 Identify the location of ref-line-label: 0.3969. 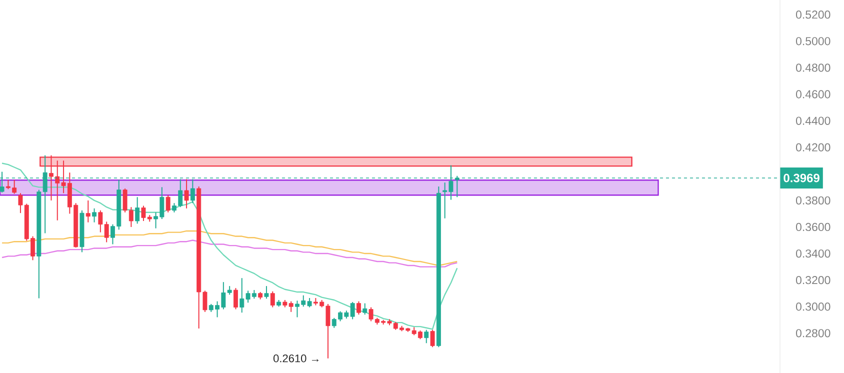
(802, 178).